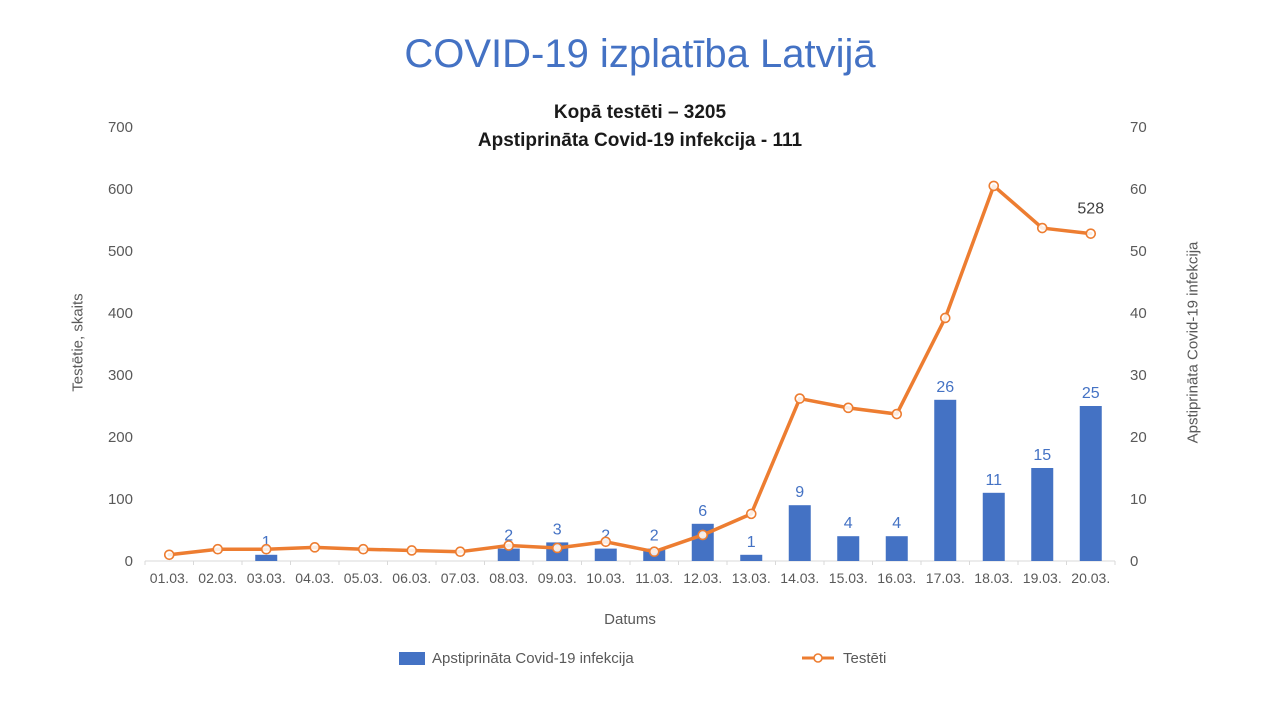 Image resolution: width=1280 pixels, height=720 pixels. Describe the element at coordinates (640, 54) in the screenshot. I see `chart-title: COVID-19 izplatība Latvijā` at that location.